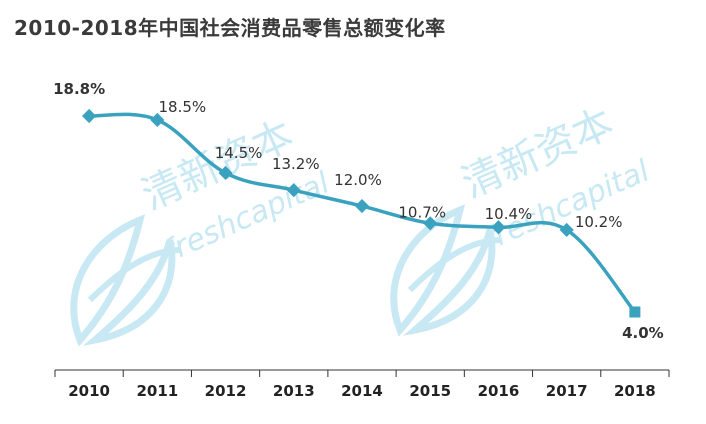 The height and width of the screenshot is (424, 706). I want to click on data-label: 10.7%, so click(422, 212).